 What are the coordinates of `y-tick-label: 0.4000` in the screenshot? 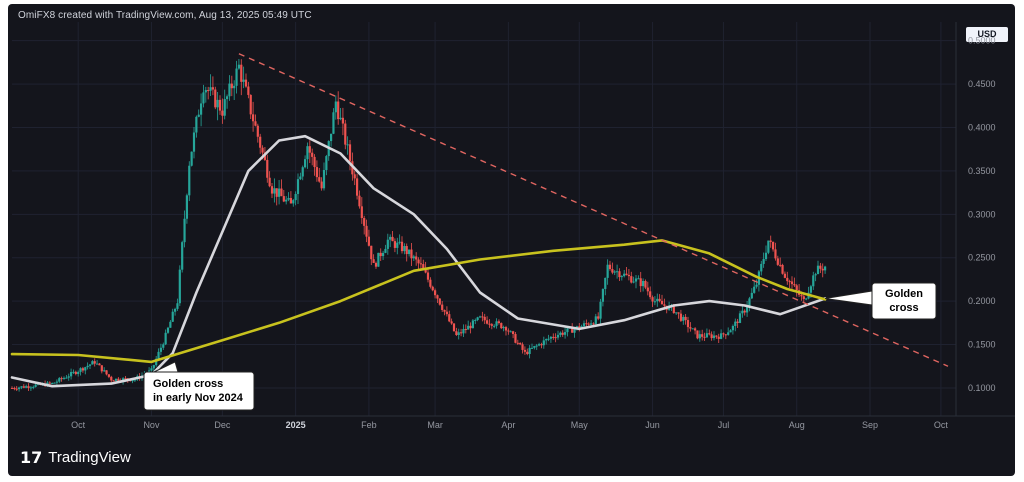 It's located at (982, 128).